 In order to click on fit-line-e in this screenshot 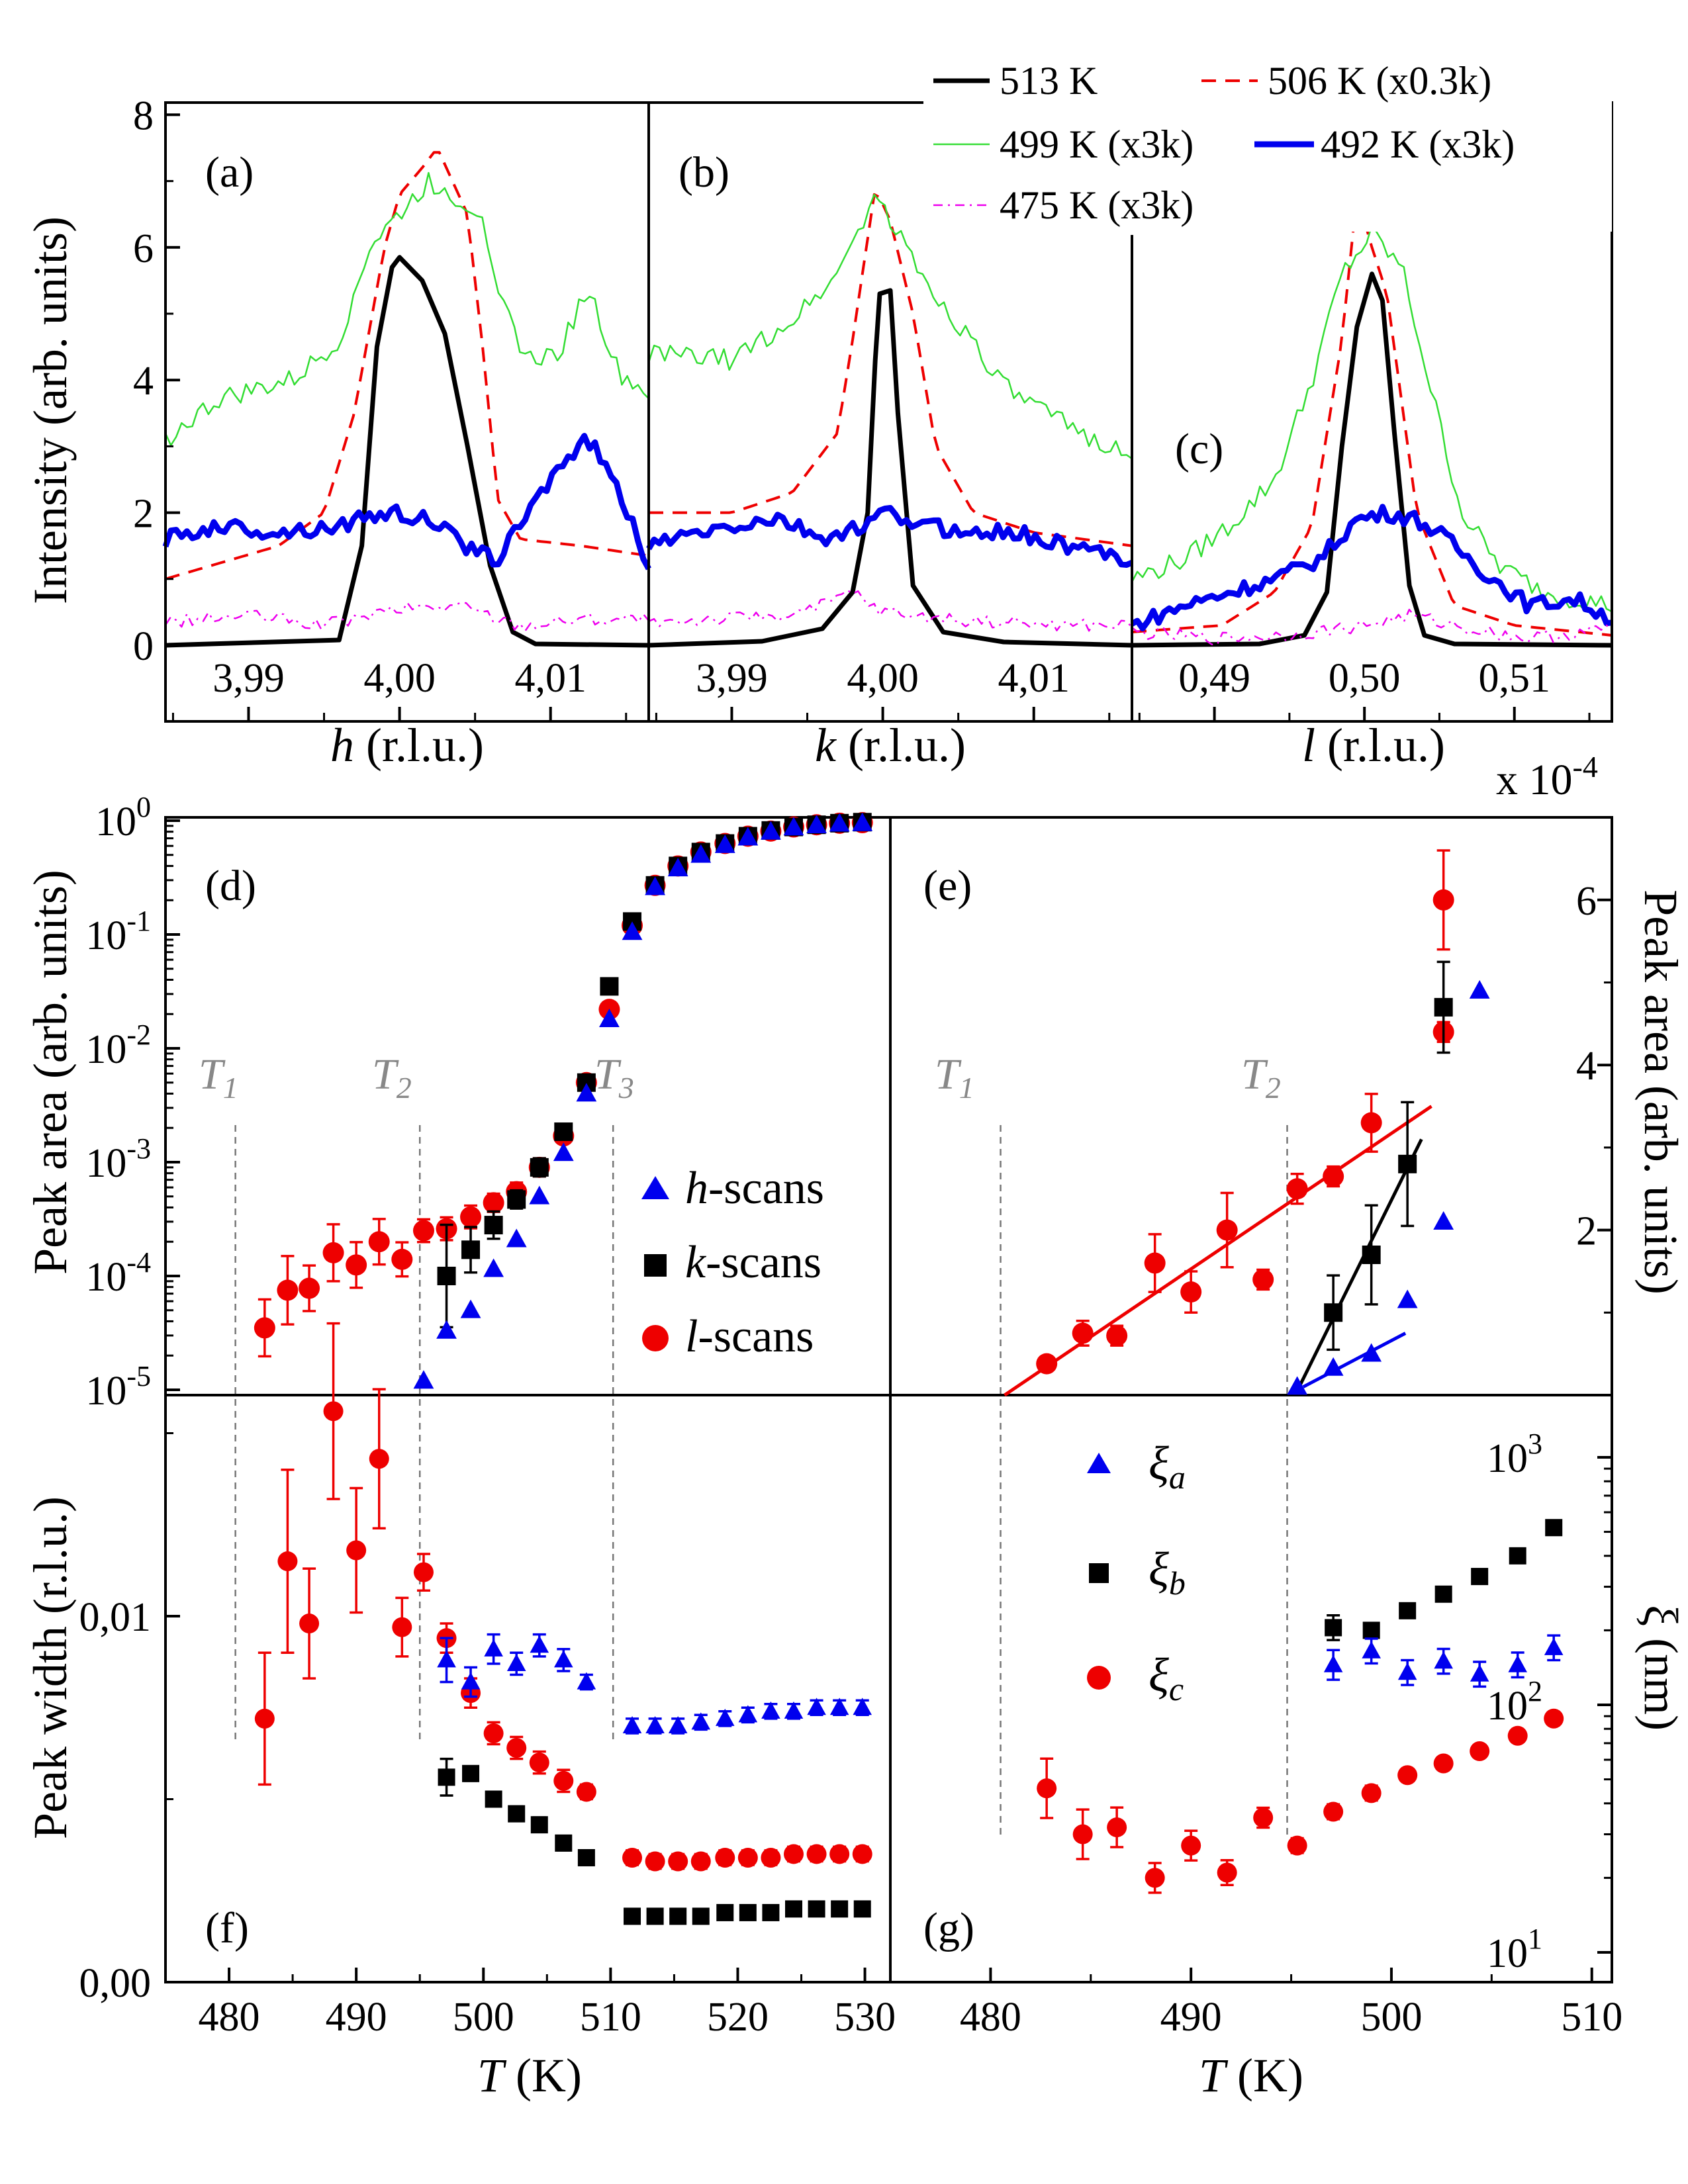, I will do `click(1359, 1265)`.